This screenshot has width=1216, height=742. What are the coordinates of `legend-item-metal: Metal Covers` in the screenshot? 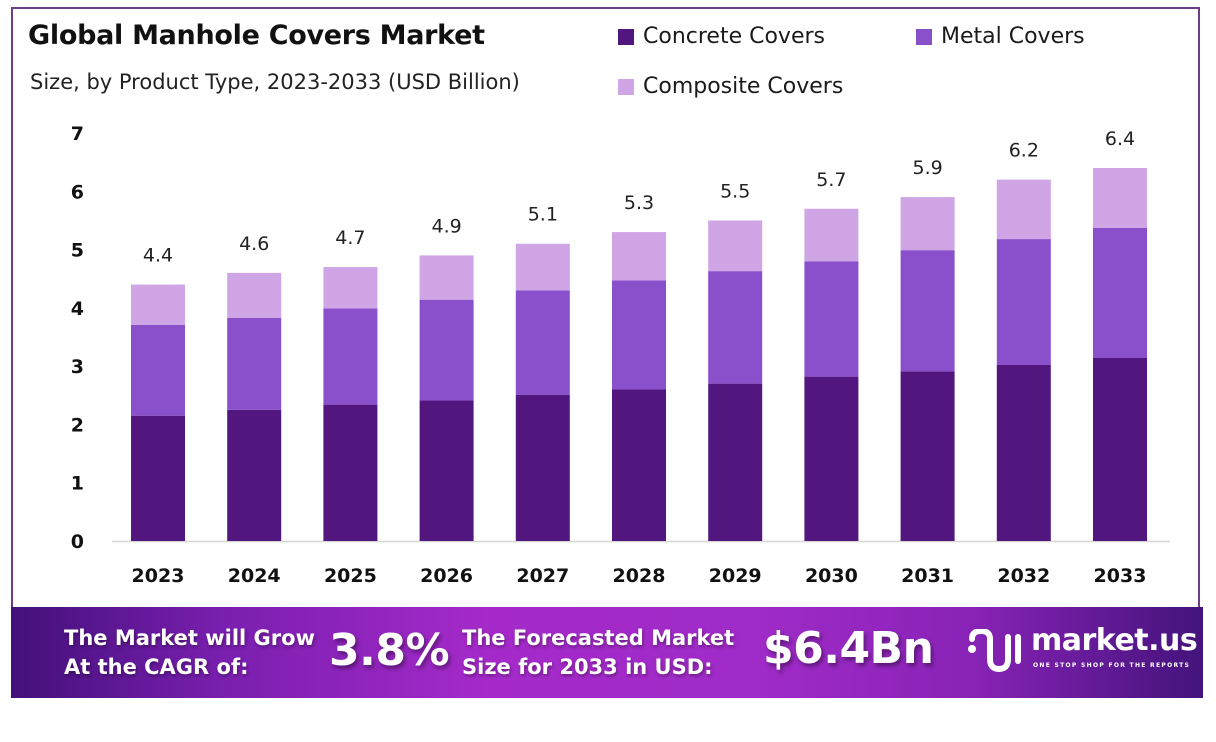 It's located at (1000, 36).